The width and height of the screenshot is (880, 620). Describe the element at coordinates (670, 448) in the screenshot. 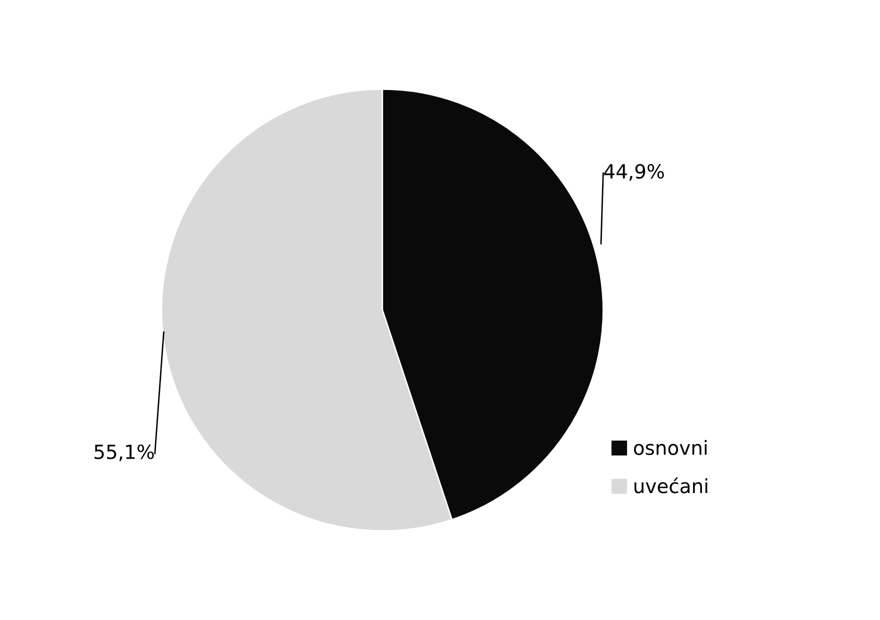

I see `legend-label: osnovni` at that location.